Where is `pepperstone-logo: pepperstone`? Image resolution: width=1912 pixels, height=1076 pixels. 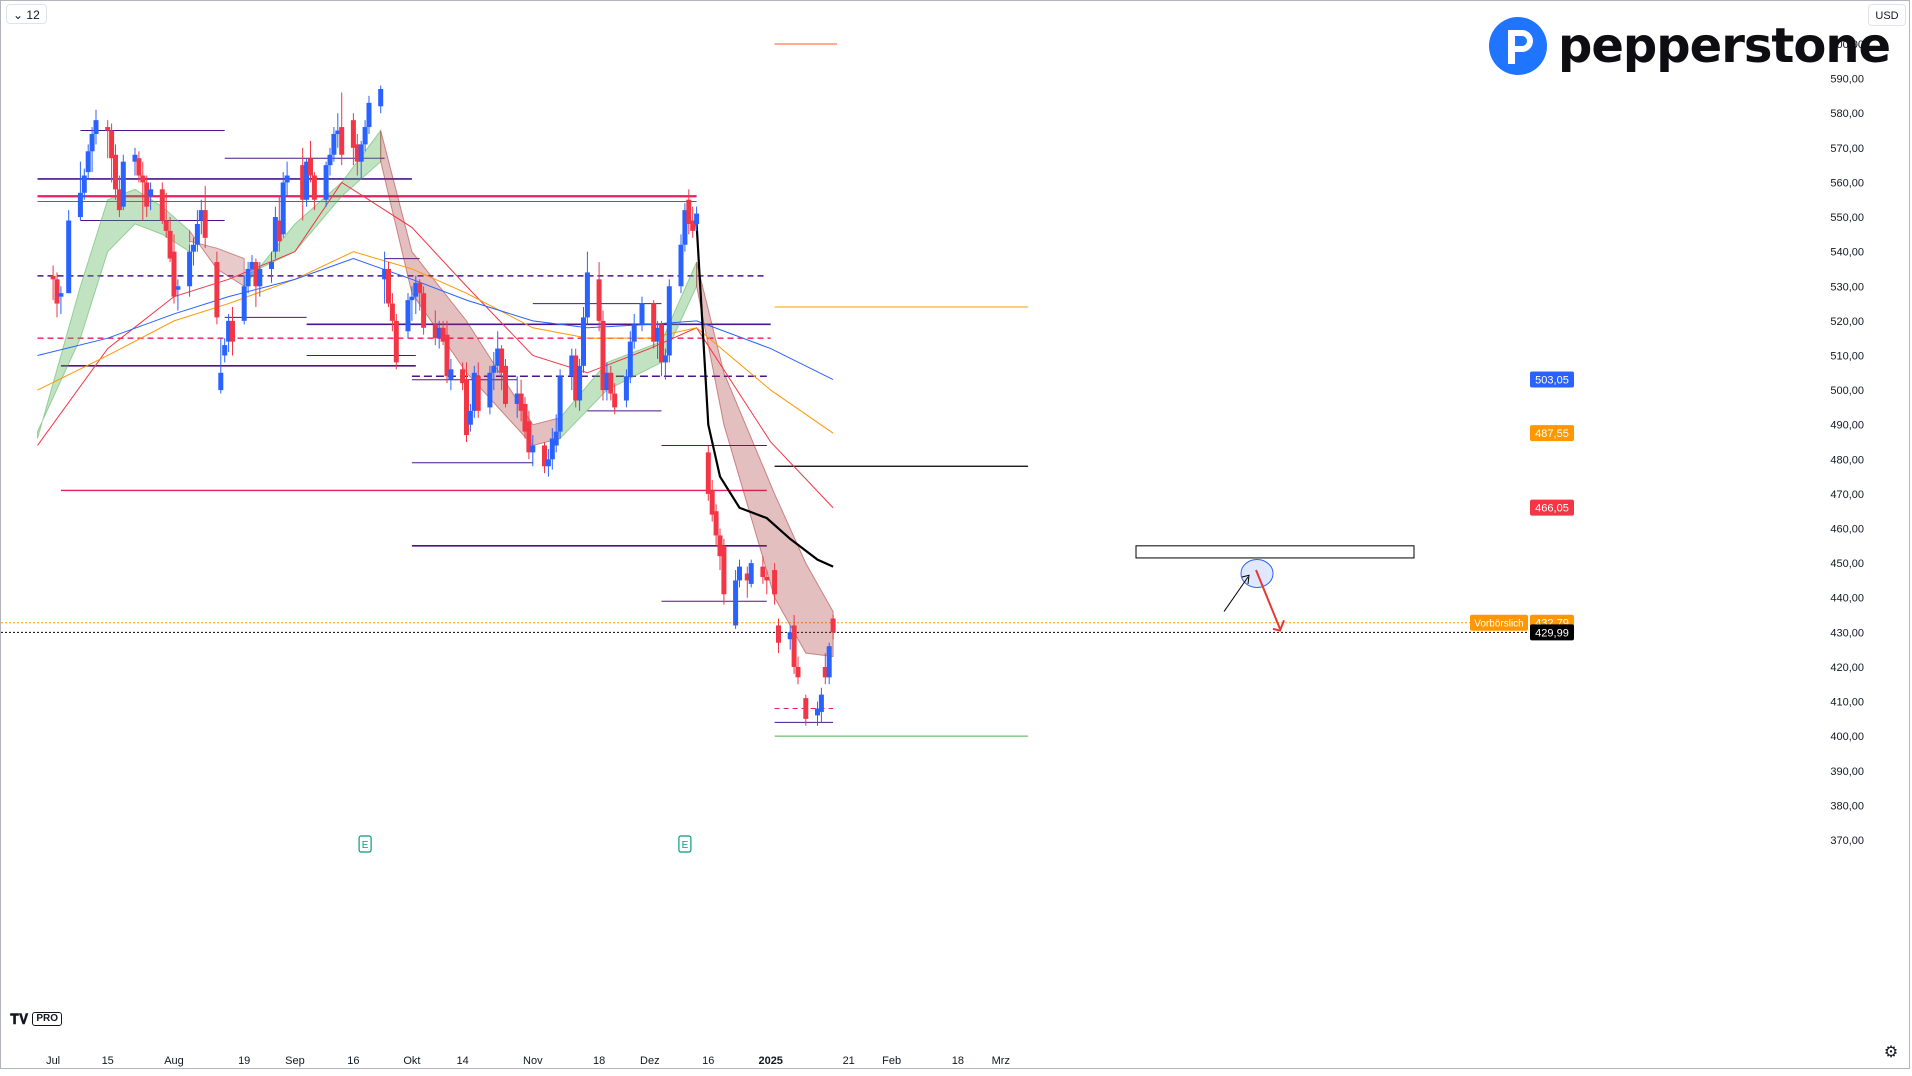
pepperstone-logo: pepperstone is located at coordinates (1689, 46).